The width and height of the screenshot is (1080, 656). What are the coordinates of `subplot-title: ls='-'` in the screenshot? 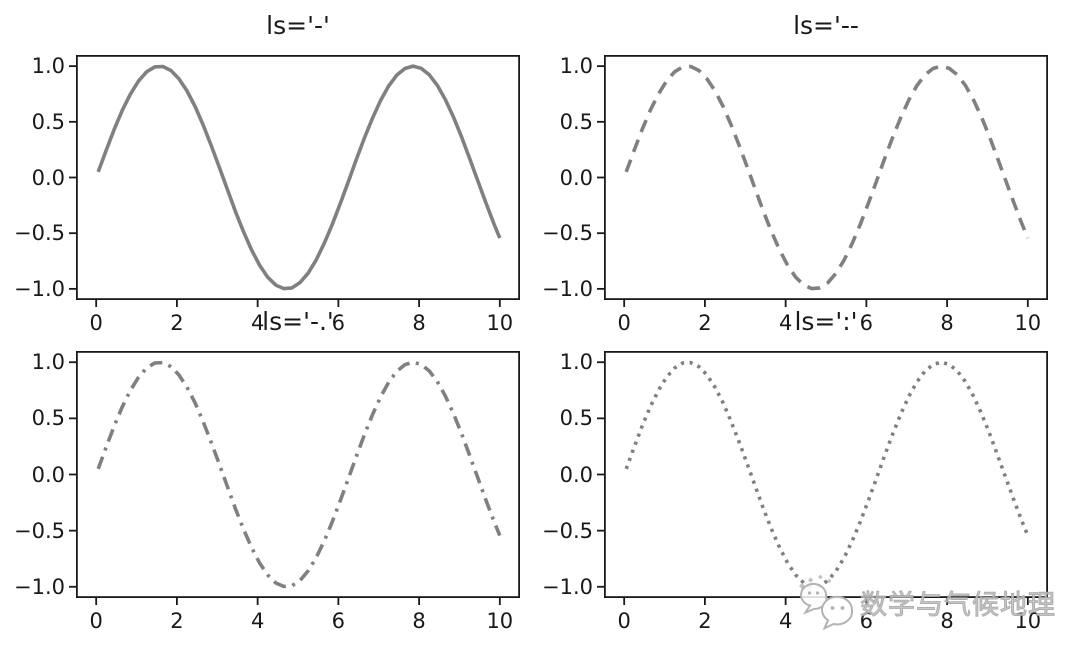 It's located at (298, 25).